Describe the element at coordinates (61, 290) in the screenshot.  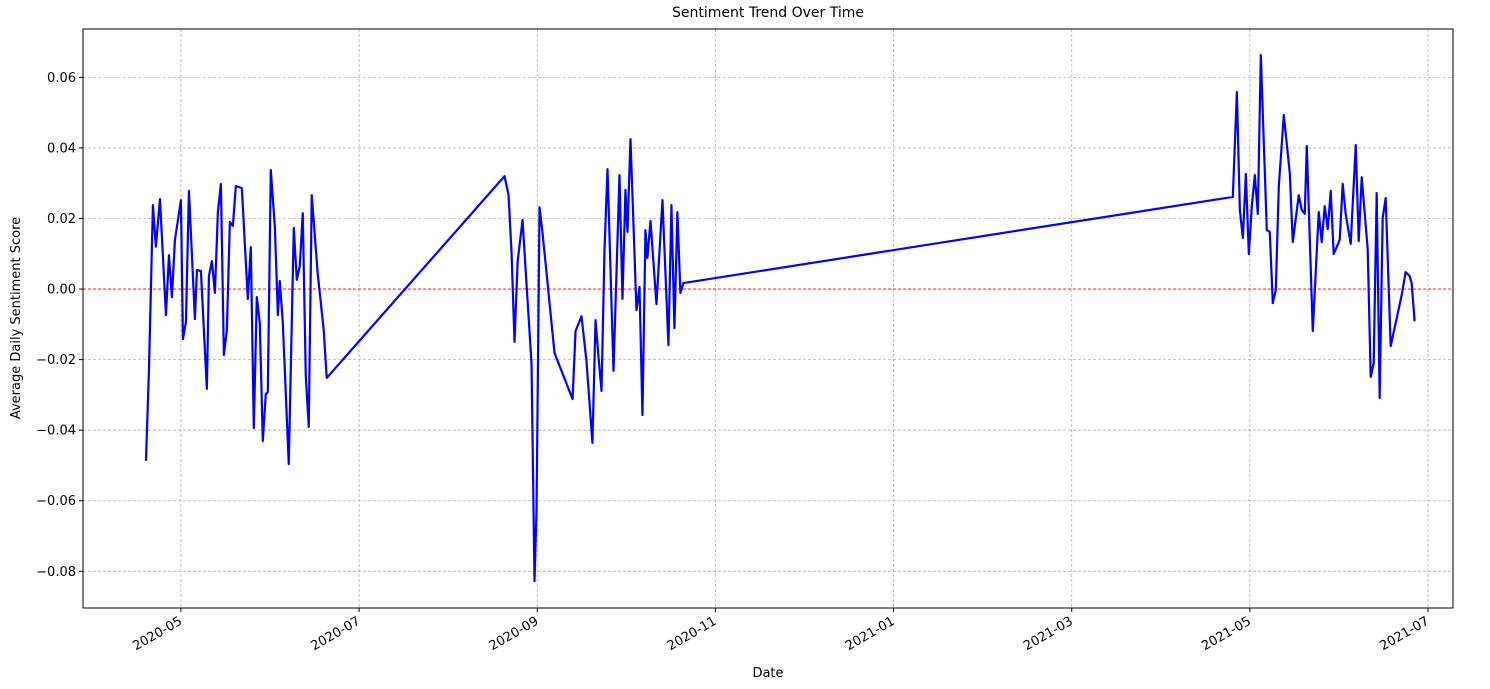
I see `y-tick-label: 0.00` at that location.